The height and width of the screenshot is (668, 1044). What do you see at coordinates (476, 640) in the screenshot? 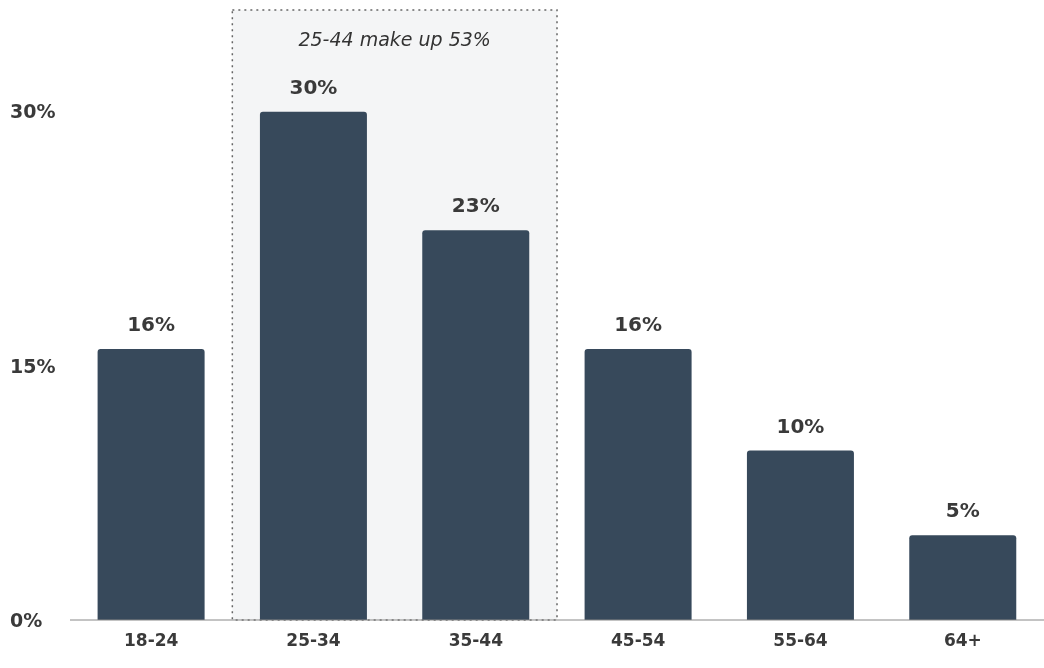
I see `x-tick-label: 35-44` at bounding box center [476, 640].